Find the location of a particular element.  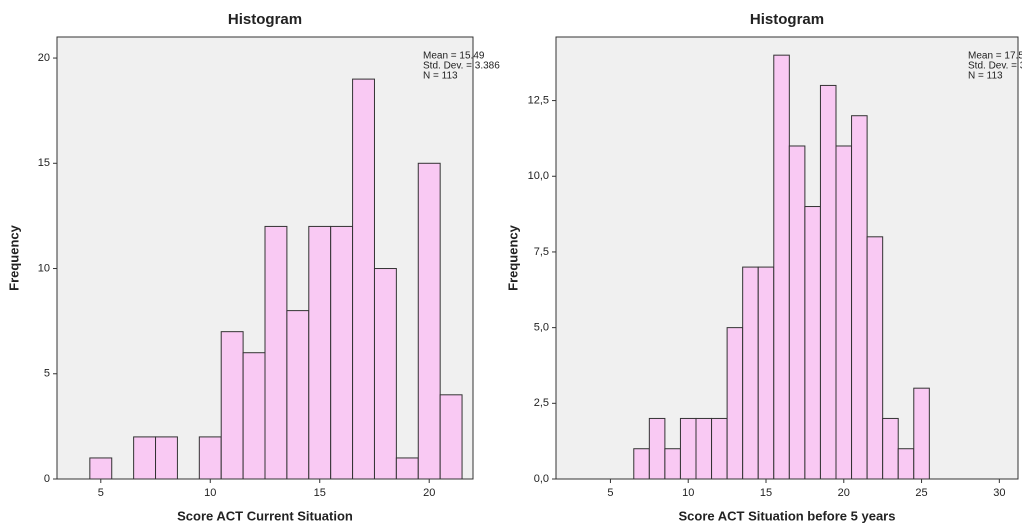

stat-annotation: Mean = 15.49 is located at coordinates (454, 56).